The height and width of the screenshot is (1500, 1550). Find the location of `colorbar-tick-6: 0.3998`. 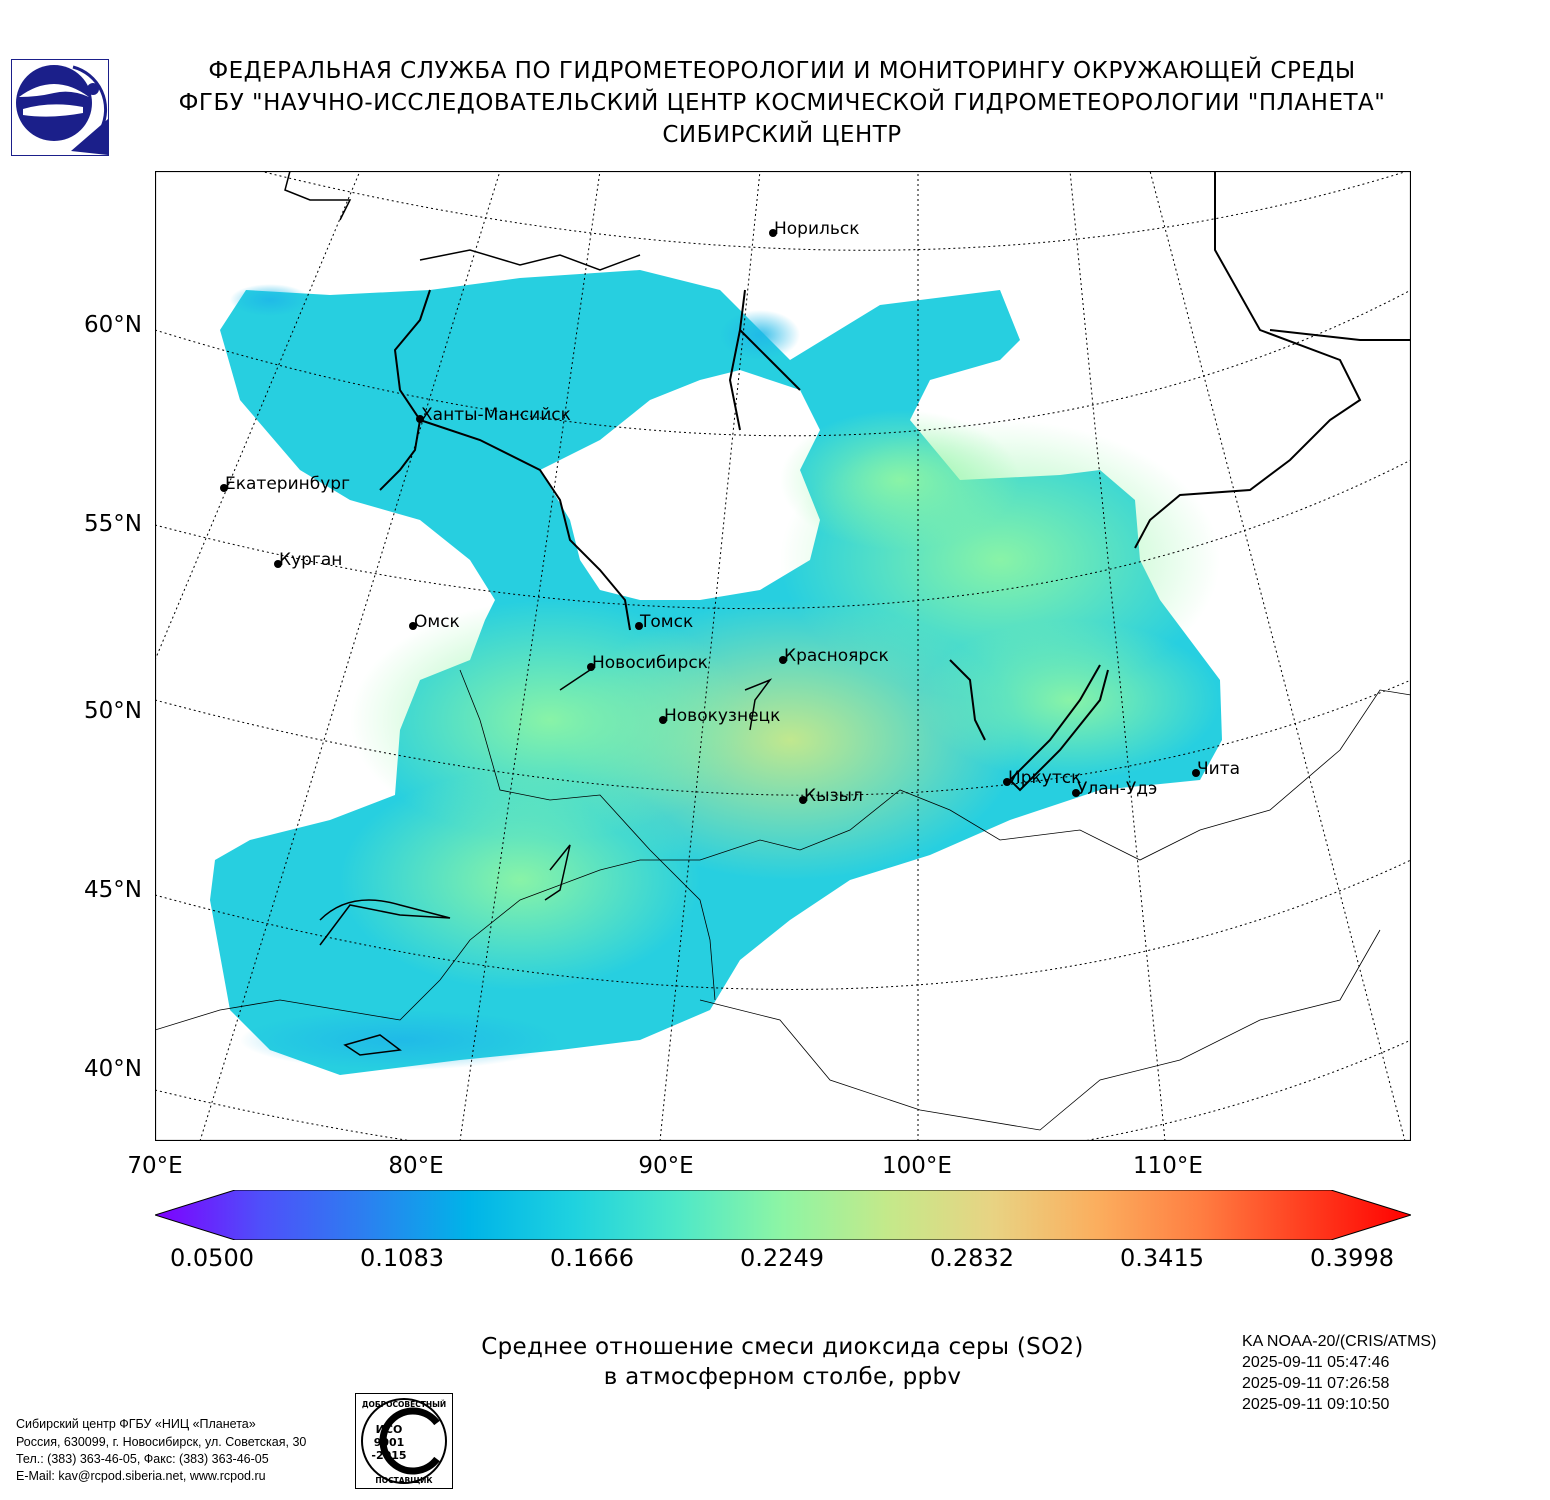

colorbar-tick-6: 0.3998 is located at coordinates (1352, 1258).